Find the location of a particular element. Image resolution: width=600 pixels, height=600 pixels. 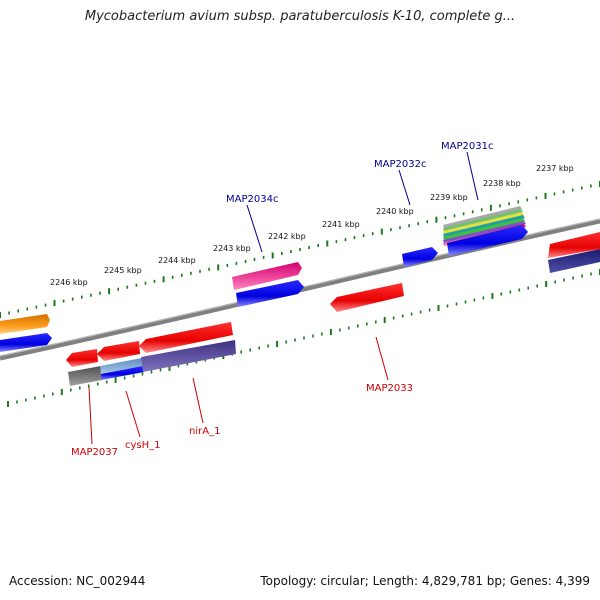

feature-map2034c-blue is located at coordinates (270, 293).